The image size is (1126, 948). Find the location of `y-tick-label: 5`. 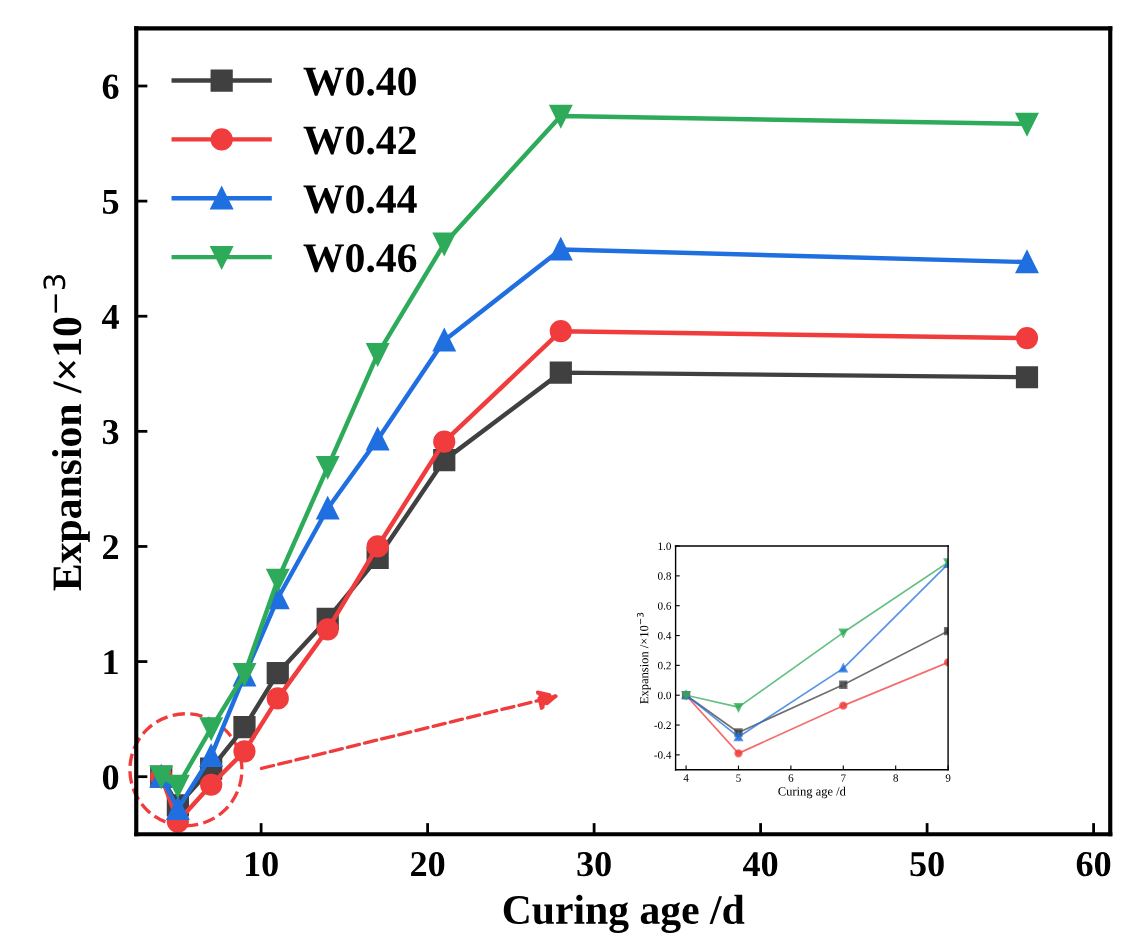

y-tick-label: 5 is located at coordinates (110, 201).